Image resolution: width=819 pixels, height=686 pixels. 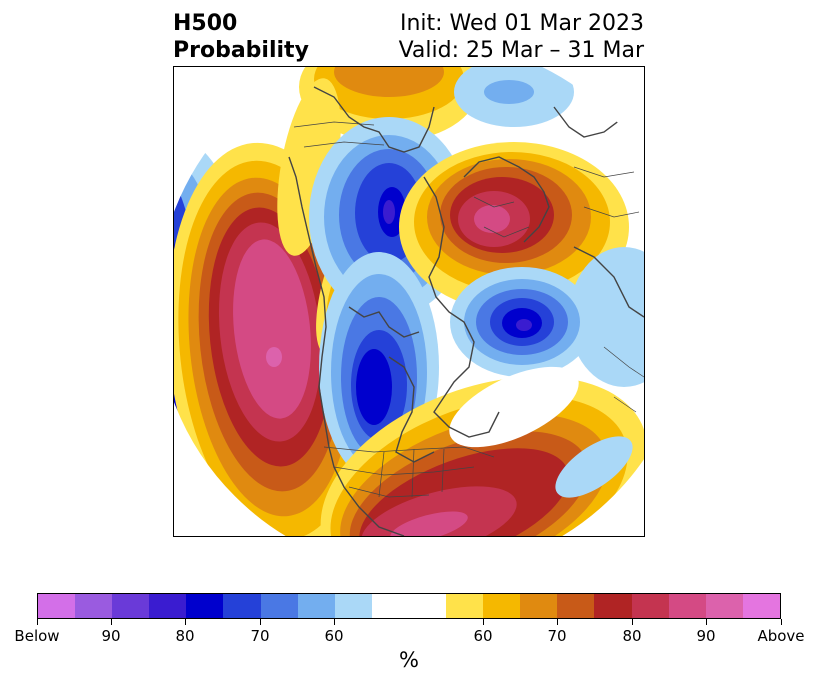 I want to click on product-title: Probability, so click(x=241, y=50).